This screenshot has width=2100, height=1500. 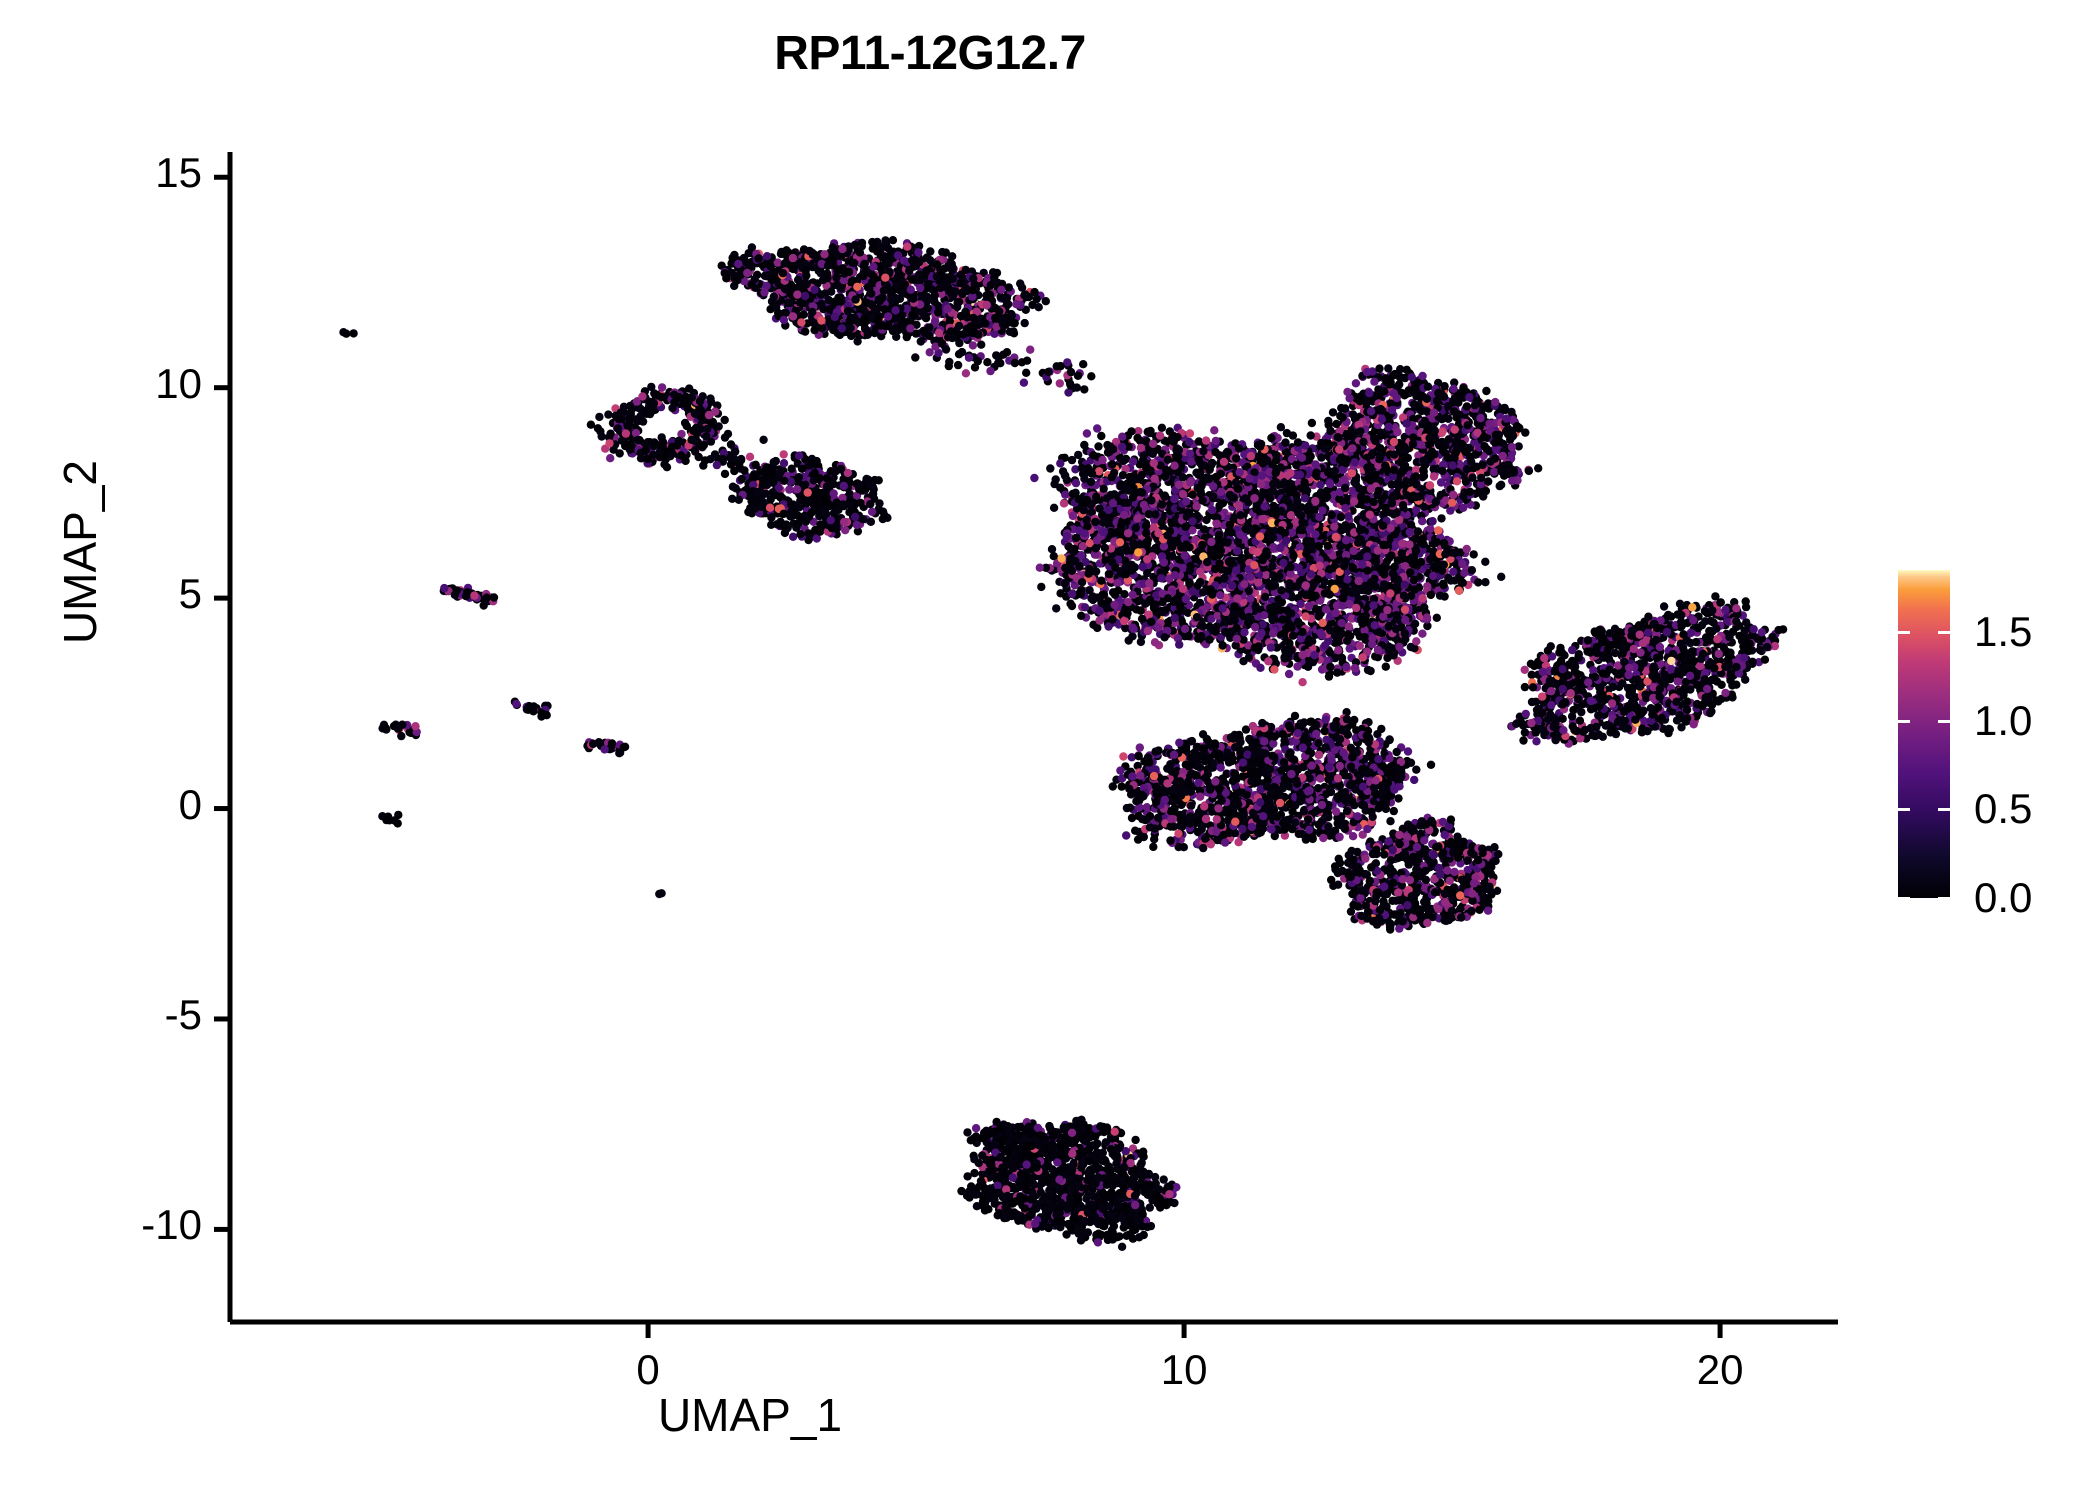 I want to click on y-tick-label: 5, so click(x=190, y=594).